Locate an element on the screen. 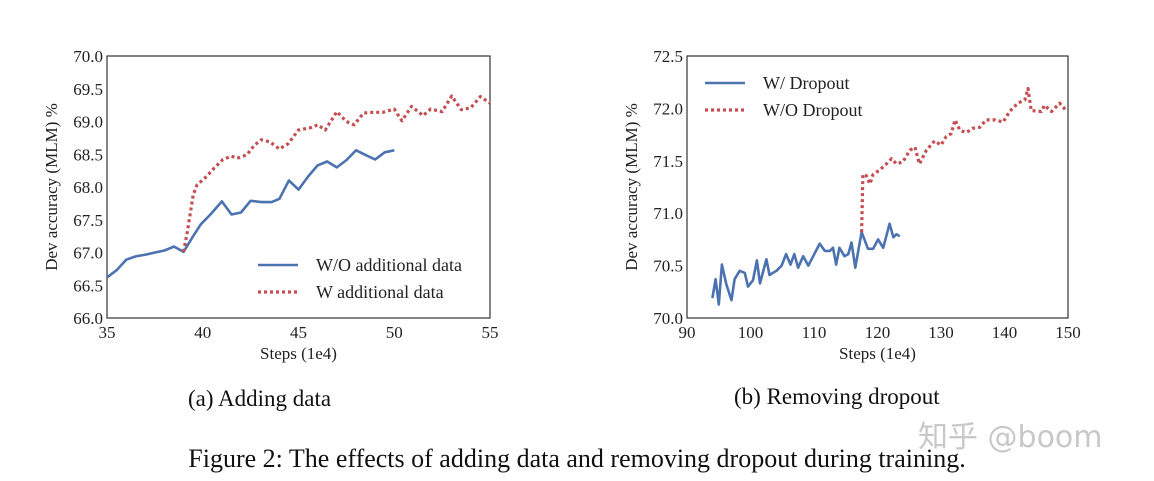 The height and width of the screenshot is (481, 1154). legend-label: W/O additional data is located at coordinates (389, 265).